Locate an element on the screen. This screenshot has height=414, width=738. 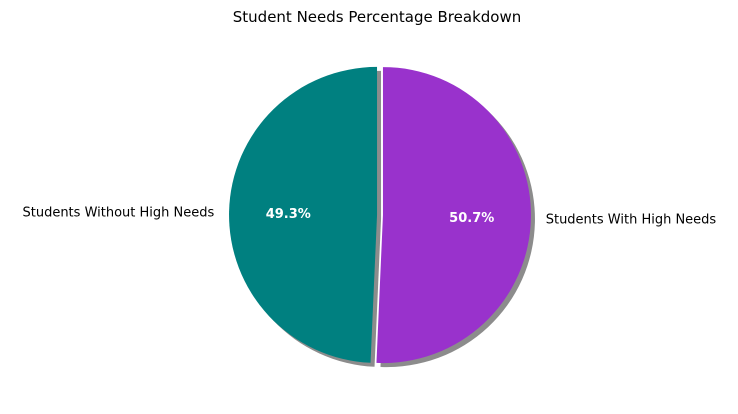
slice-label-students-with-high-needs: Students With High Needs is located at coordinates (631, 220).